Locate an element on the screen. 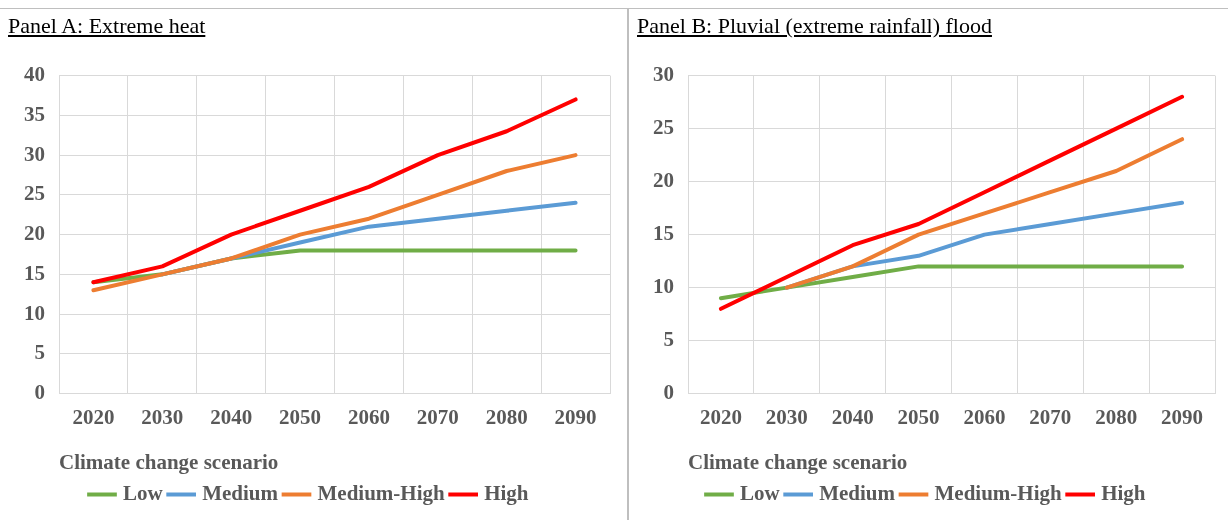 Image resolution: width=1228 pixels, height=520 pixels. chart-title: Panel B: Pluvial (extreme rainfall) flood is located at coordinates (814, 26).